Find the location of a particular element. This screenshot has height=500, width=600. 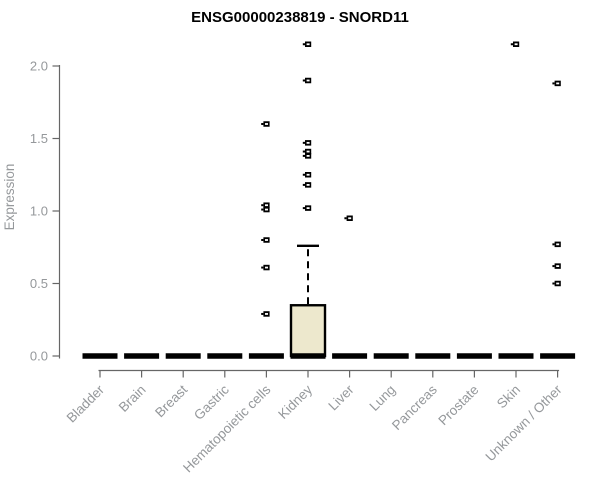

x-tick-label: Liver is located at coordinates (341, 398).